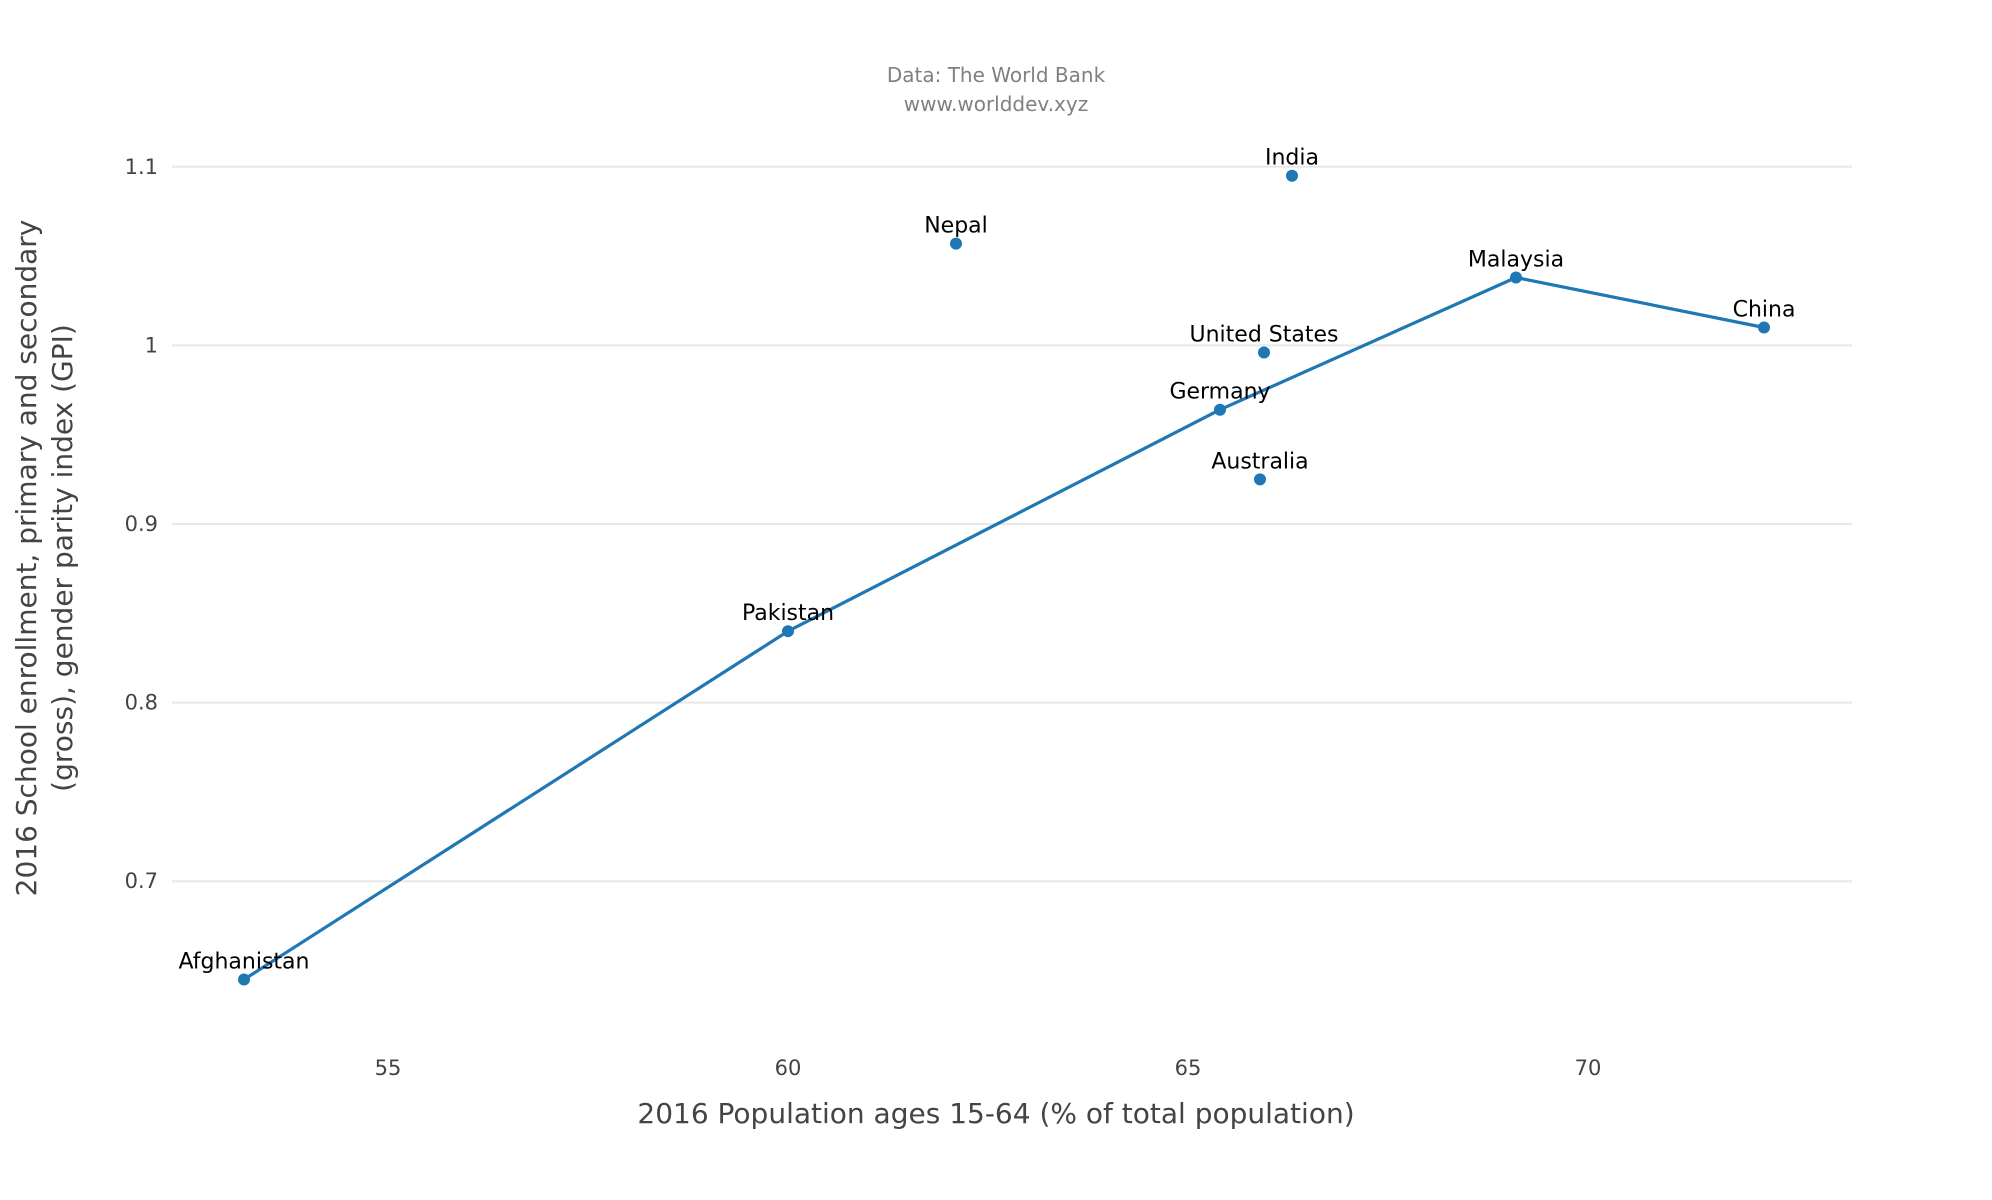  I want to click on point-label: Germany, so click(1219, 392).